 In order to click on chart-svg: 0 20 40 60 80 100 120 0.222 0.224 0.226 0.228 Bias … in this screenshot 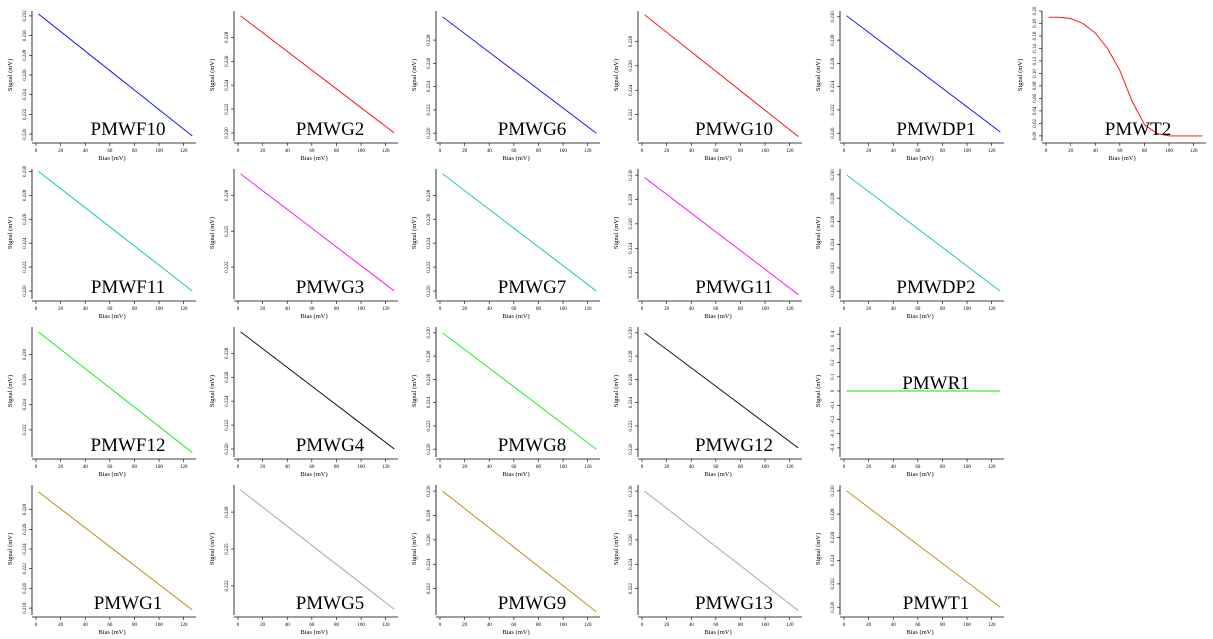, I will do `click(707, 86)`.